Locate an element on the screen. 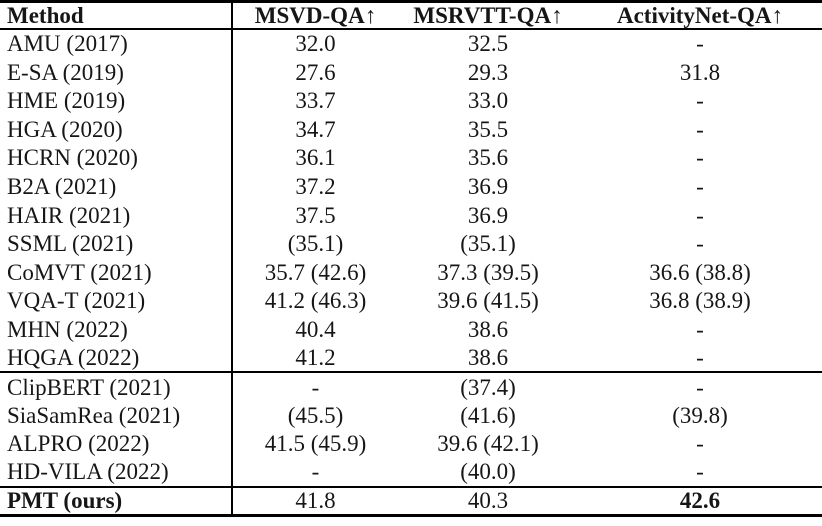  table-row-ours: PMT (ours) 41.8 40.3 42.6 is located at coordinates (411, 500).